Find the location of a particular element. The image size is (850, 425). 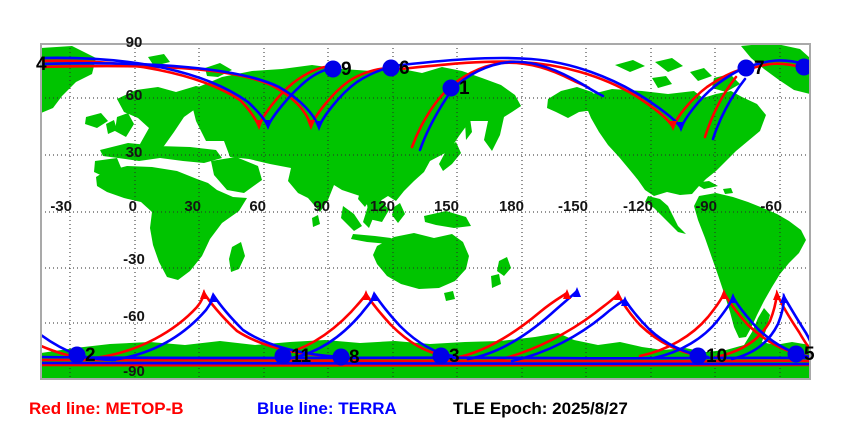

legend-red-satellite: Red line: METOP-B is located at coordinates (106, 409).